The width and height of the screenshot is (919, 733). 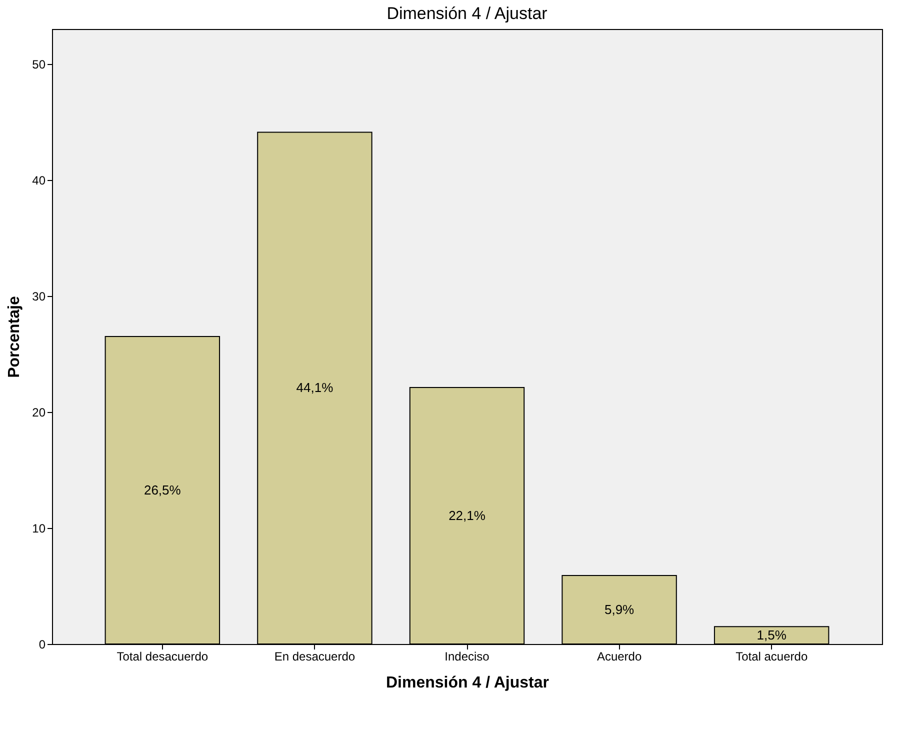 I want to click on y-tick-label: 10, so click(x=39, y=528).